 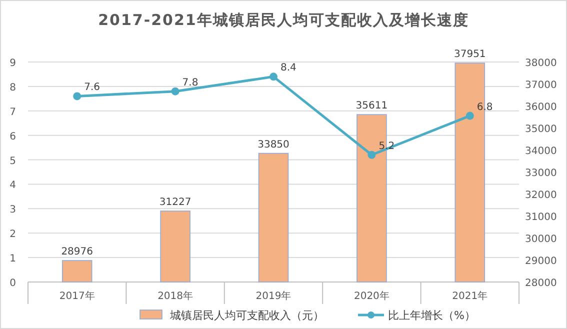 What do you see at coordinates (470, 54) in the screenshot?
I see `data-label: 37951` at bounding box center [470, 54].